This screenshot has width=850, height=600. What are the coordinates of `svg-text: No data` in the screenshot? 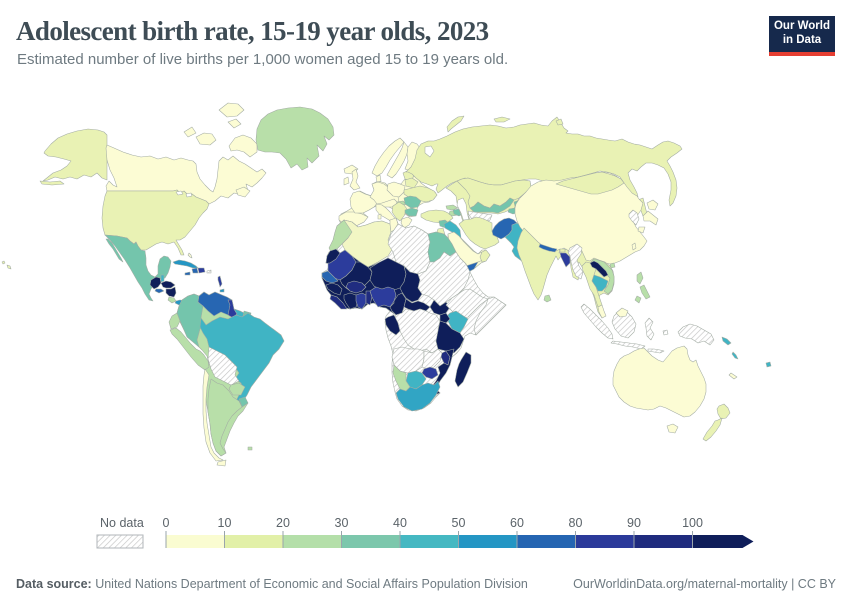 It's located at (122, 523).